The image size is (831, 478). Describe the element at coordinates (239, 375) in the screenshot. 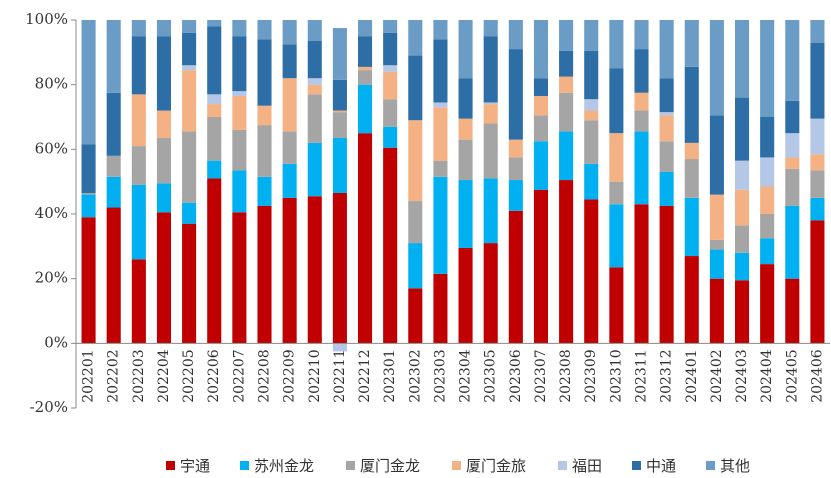

I see `x-tick-label: 202207` at that location.